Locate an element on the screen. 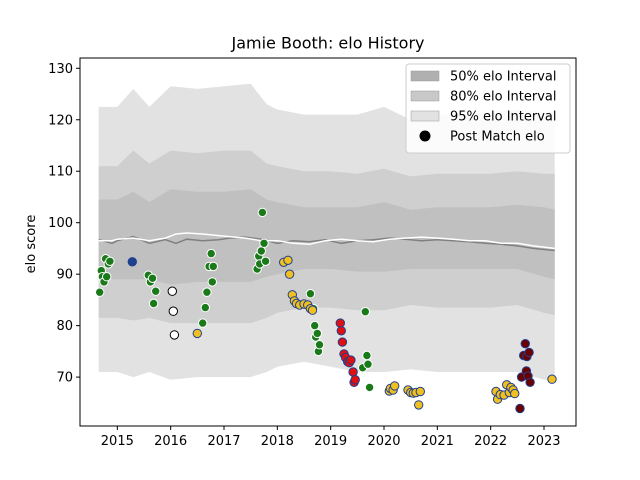 The width and height of the screenshot is (640, 480). chart-title: Jamie Booth: elo History is located at coordinates (327, 43).